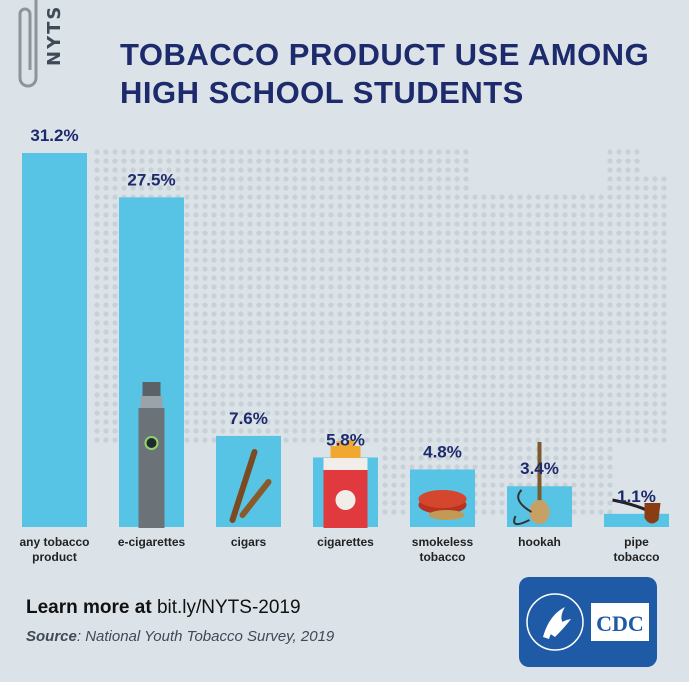 The image size is (689, 682). I want to click on learn-more: Learn more at bit.ly/NYTS-2019, so click(163, 608).